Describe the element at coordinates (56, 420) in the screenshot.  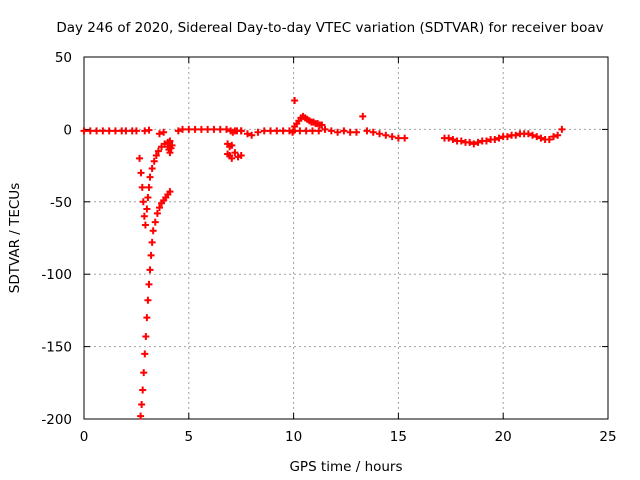
I see `y-tick-label: -200` at that location.